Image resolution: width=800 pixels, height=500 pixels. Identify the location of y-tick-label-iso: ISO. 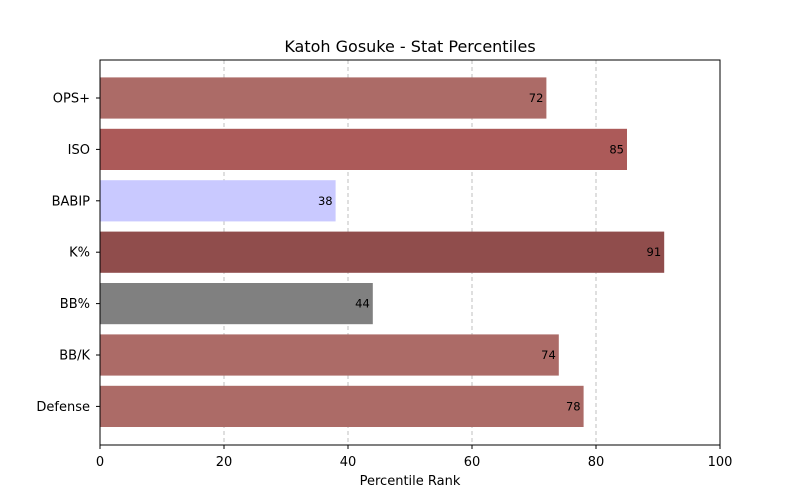
(79, 150).